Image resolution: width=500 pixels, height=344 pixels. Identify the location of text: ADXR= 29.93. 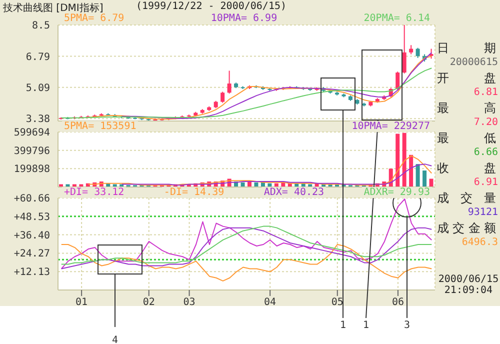
(397, 192).